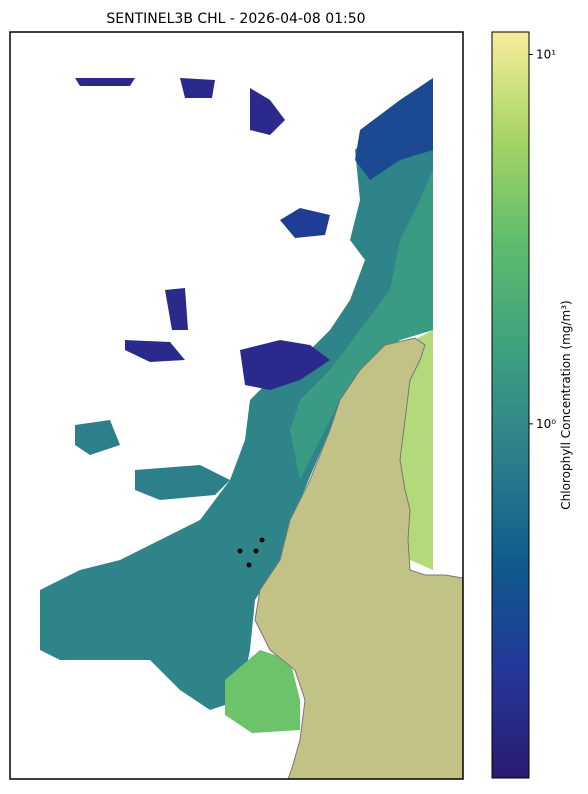  What do you see at coordinates (546, 54) in the screenshot?
I see `colorbar-tick-label: 10¹` at bounding box center [546, 54].